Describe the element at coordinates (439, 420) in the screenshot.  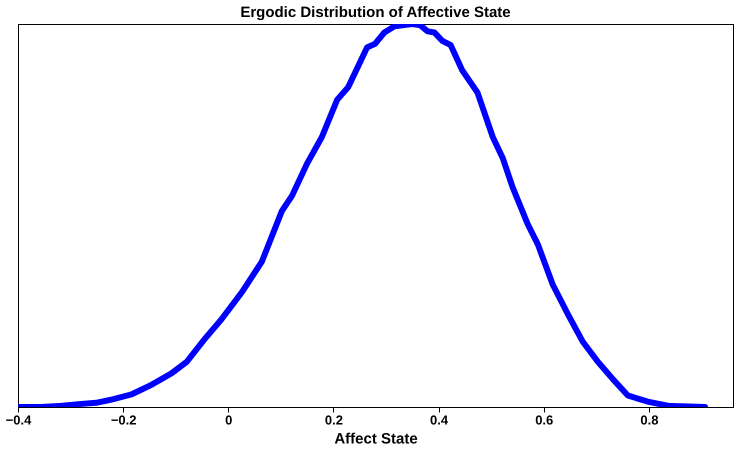
I see `x-tick-label: 0.4` at that location.